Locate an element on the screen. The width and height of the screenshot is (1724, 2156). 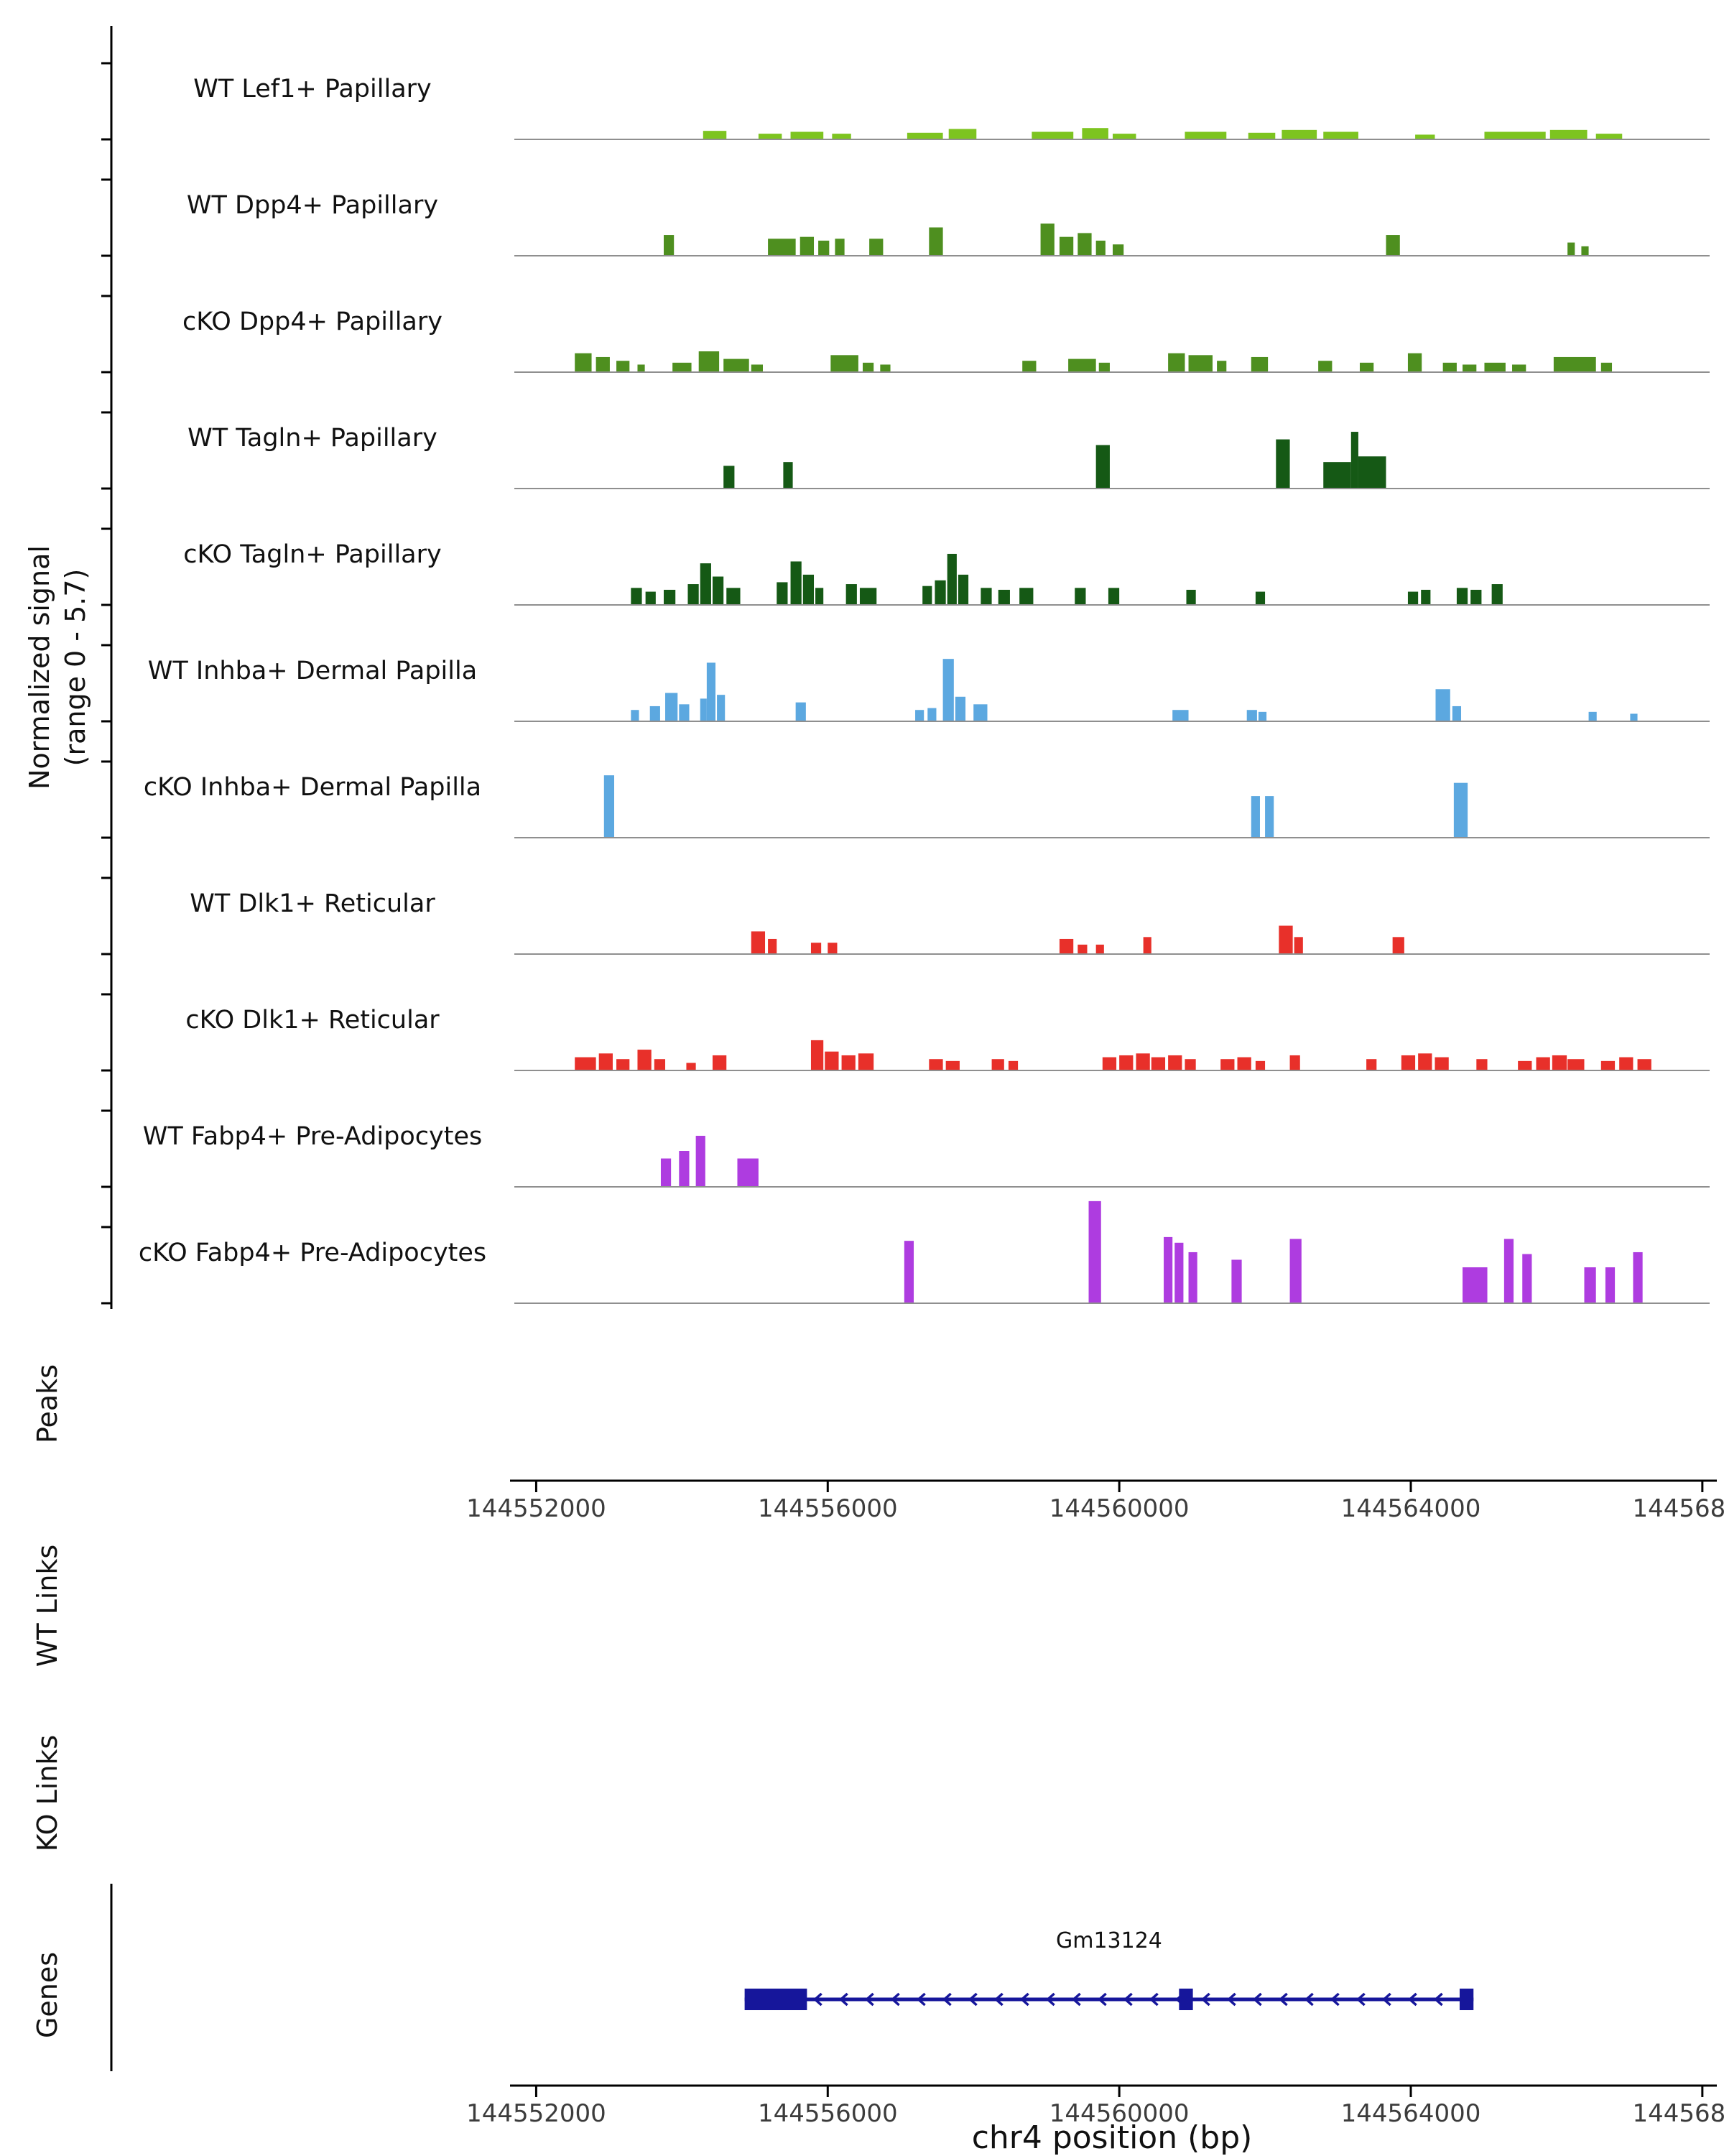
gene-name-label: Gm13124 is located at coordinates (1109, 1940).